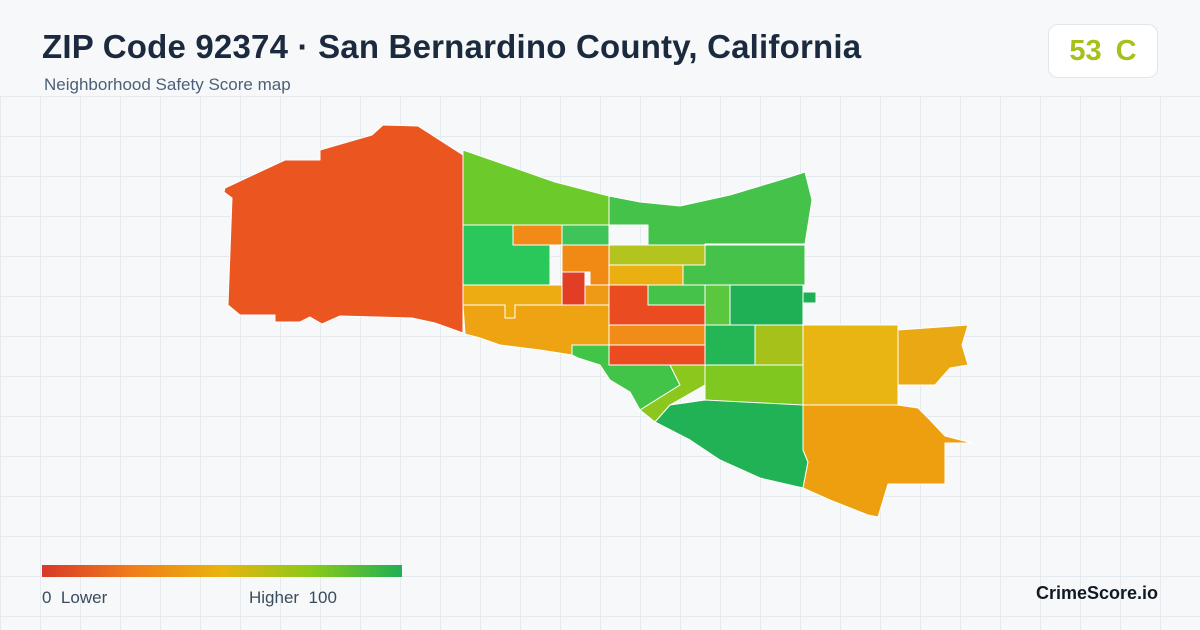 The height and width of the screenshot is (630, 1200). What do you see at coordinates (754, 385) in the screenshot?
I see `map-region-lime-south` at bounding box center [754, 385].